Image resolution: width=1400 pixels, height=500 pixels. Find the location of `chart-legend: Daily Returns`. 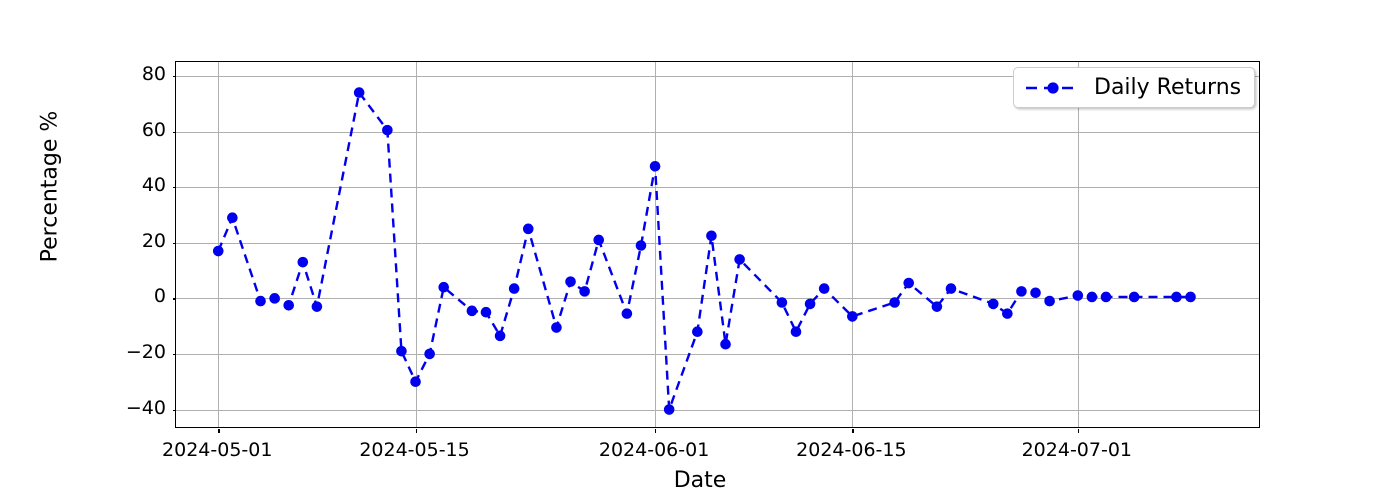

chart-legend: Daily Returns is located at coordinates (1134, 87).